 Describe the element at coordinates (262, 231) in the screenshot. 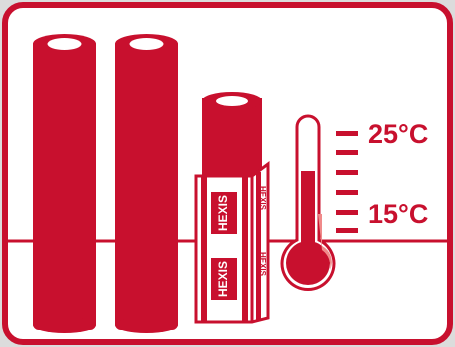

I see `hexis-logo-mark-side: HEXIS HEXIS` at that location.